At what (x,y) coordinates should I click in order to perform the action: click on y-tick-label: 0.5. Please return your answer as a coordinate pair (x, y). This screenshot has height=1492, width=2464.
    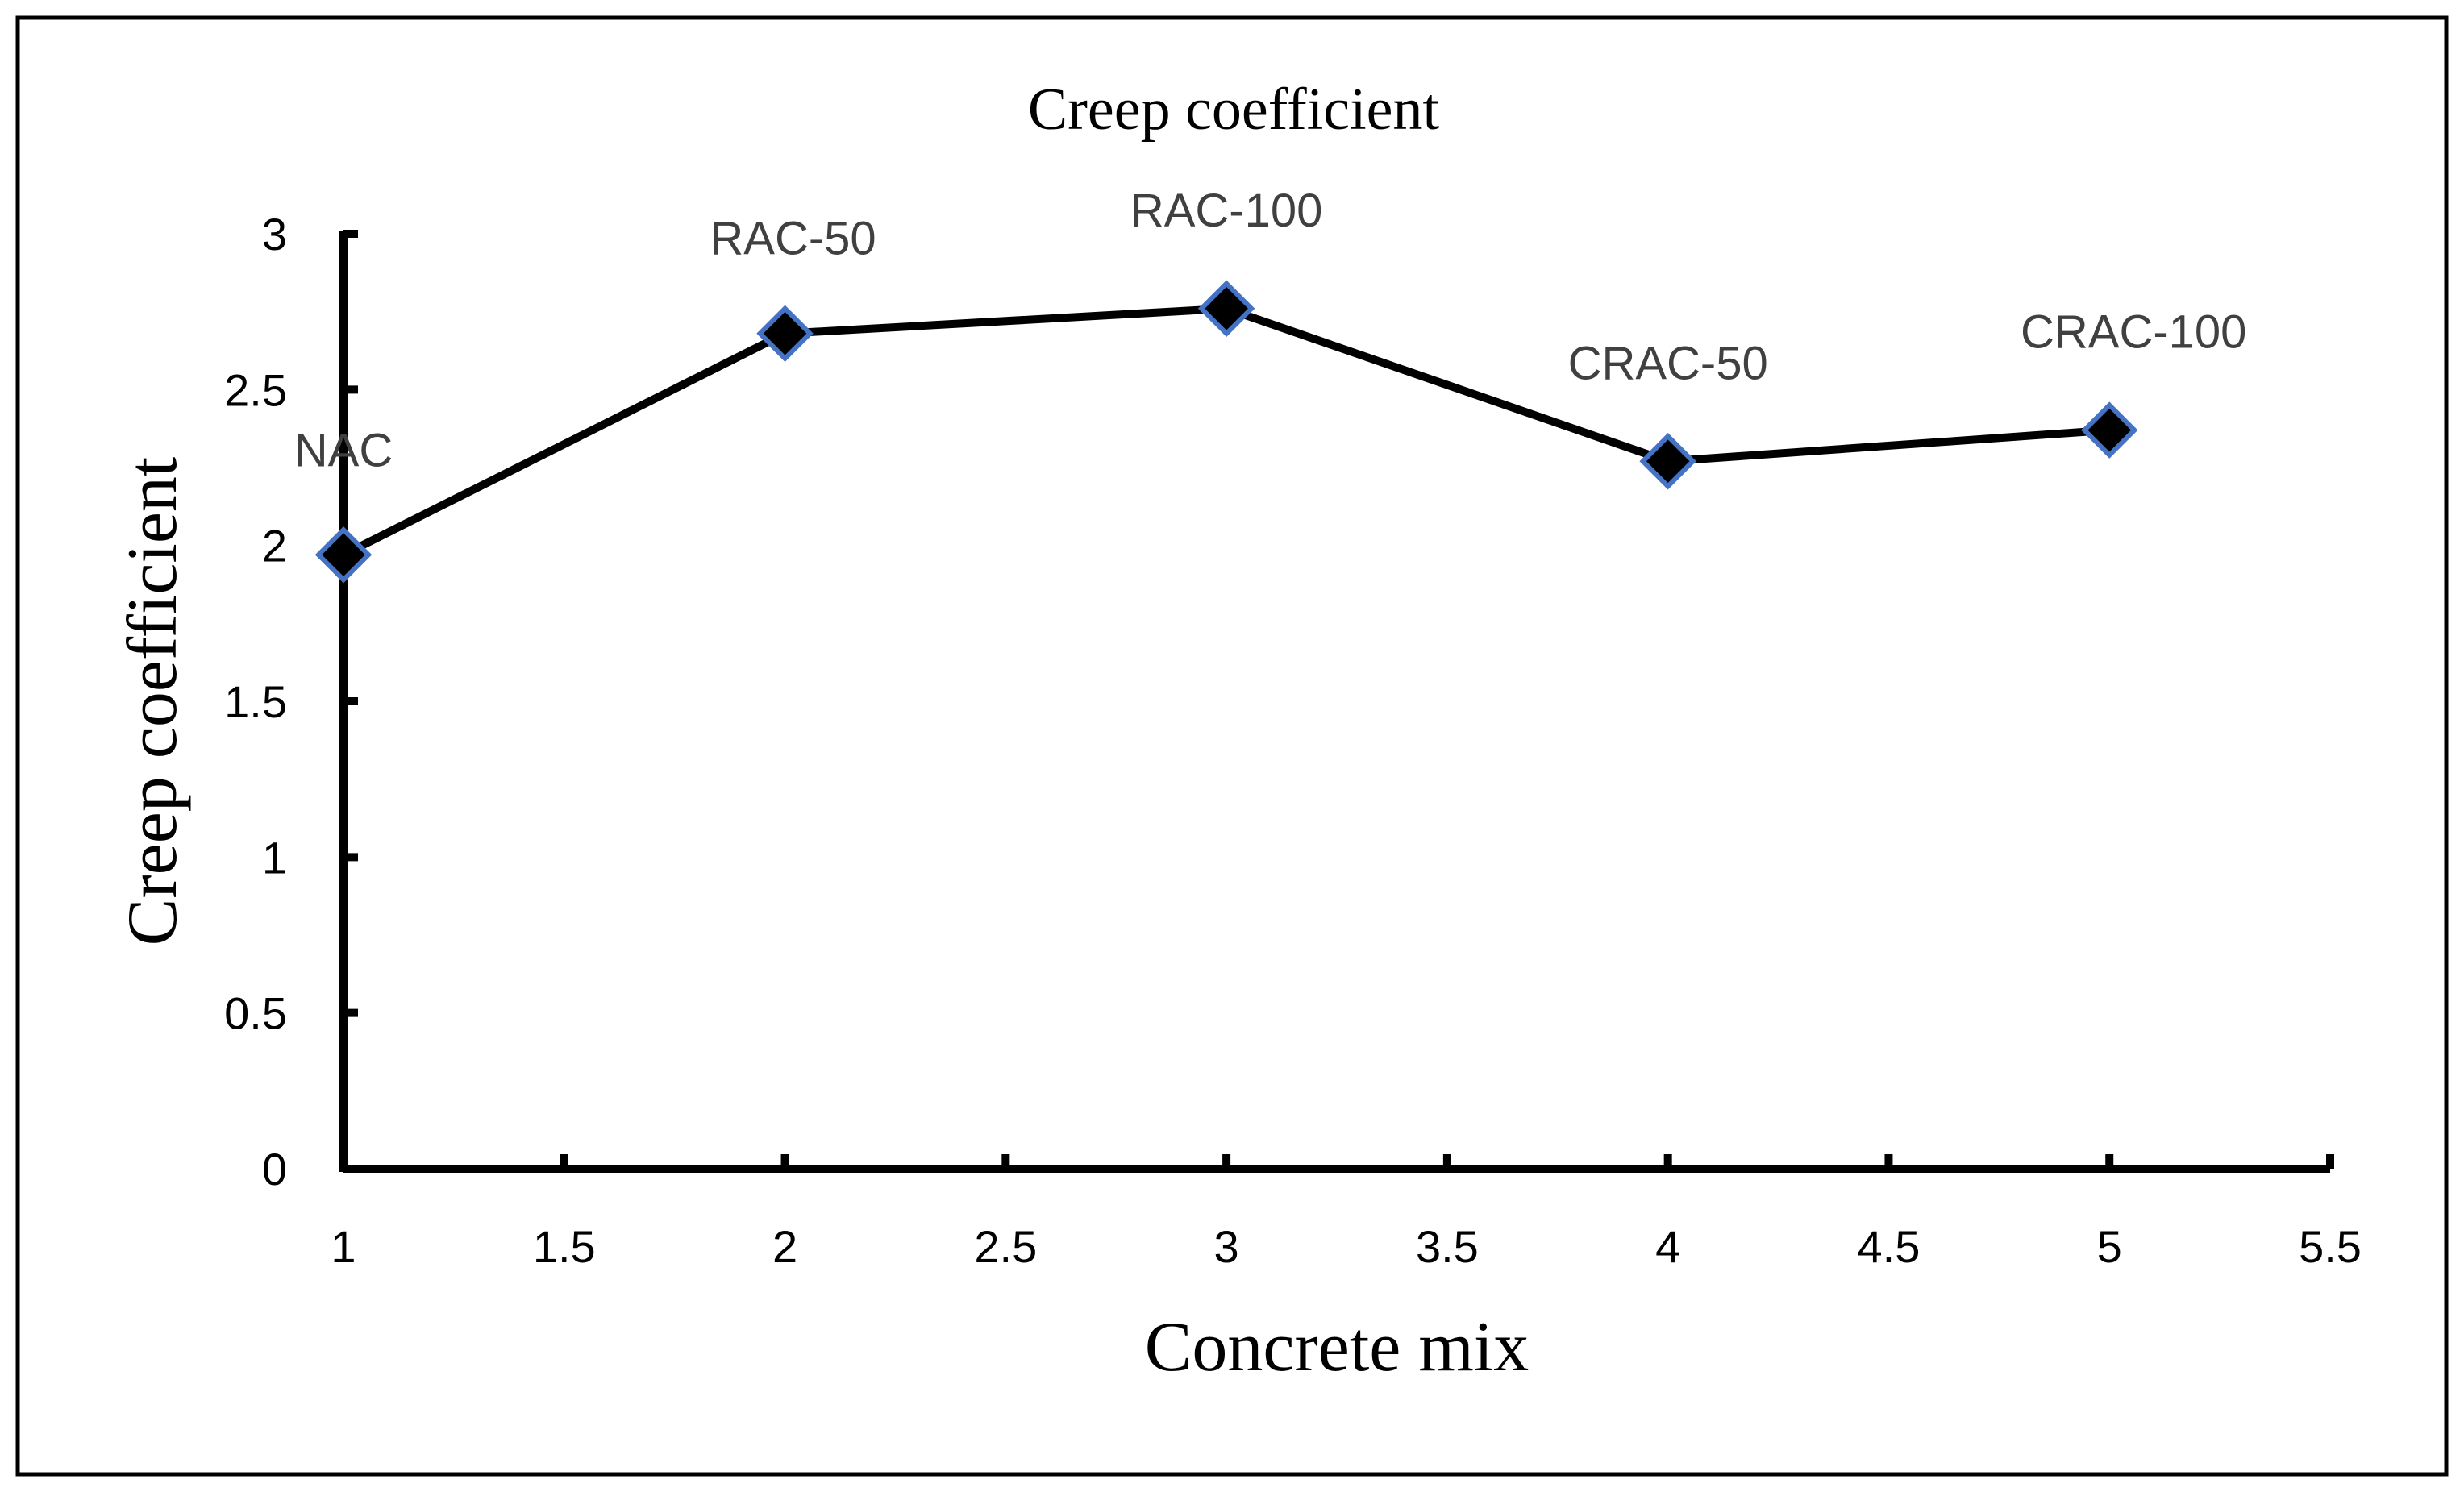
    Looking at the image, I should click on (255, 1013).